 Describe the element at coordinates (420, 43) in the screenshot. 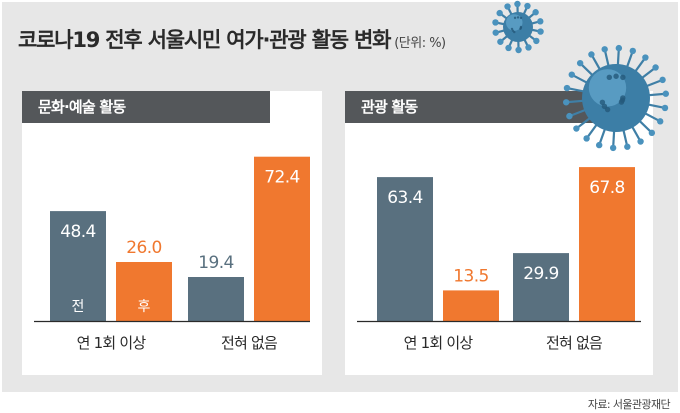

I see `unit-label: (단위: %)` at that location.